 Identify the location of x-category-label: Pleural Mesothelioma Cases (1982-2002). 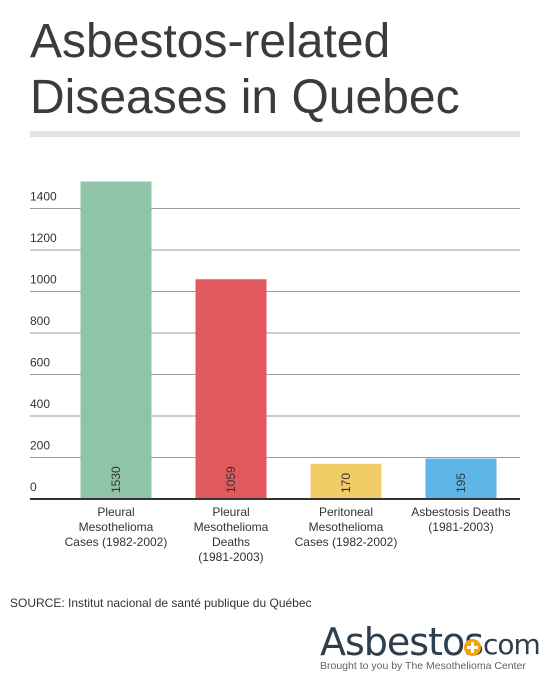
(116, 527).